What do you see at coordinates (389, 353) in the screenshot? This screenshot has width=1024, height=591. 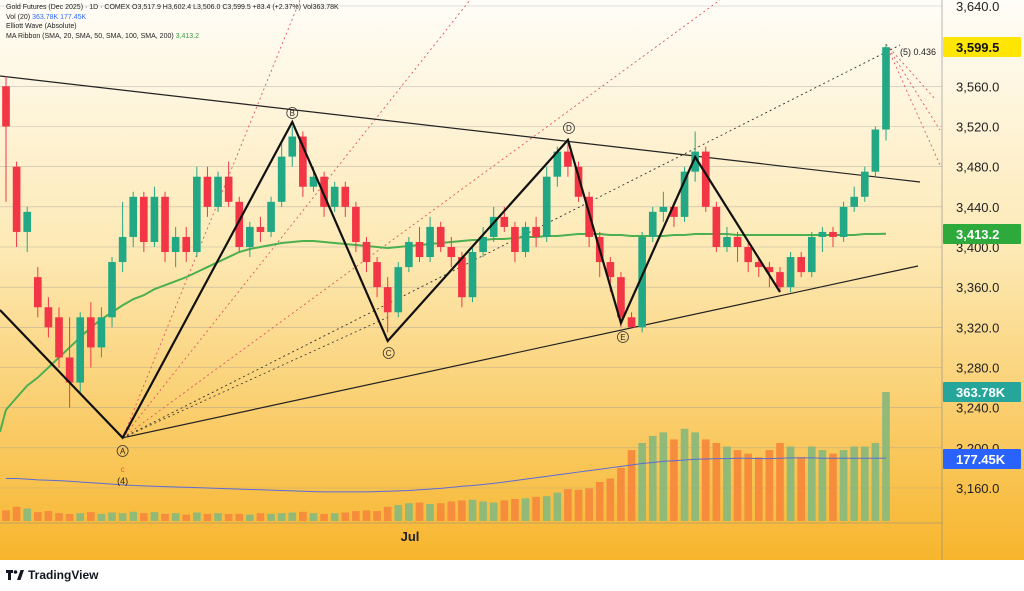 I see `wave-label-c: C` at bounding box center [389, 353].